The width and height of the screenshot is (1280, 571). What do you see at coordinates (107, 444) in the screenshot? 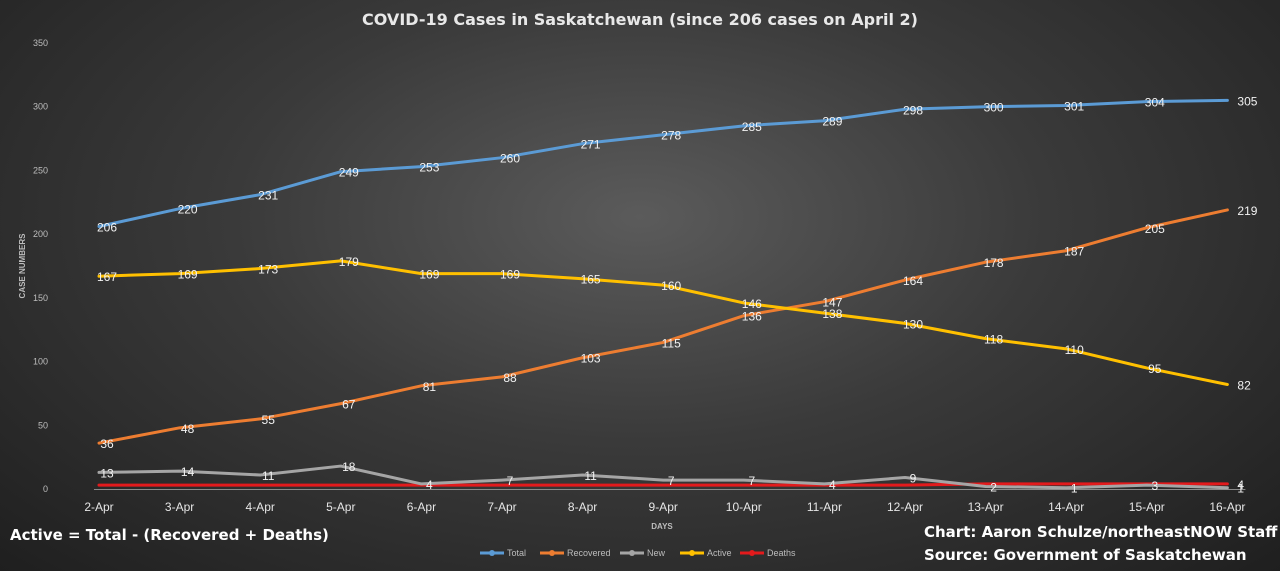
I see `data-label-recovered: 36` at bounding box center [107, 444].